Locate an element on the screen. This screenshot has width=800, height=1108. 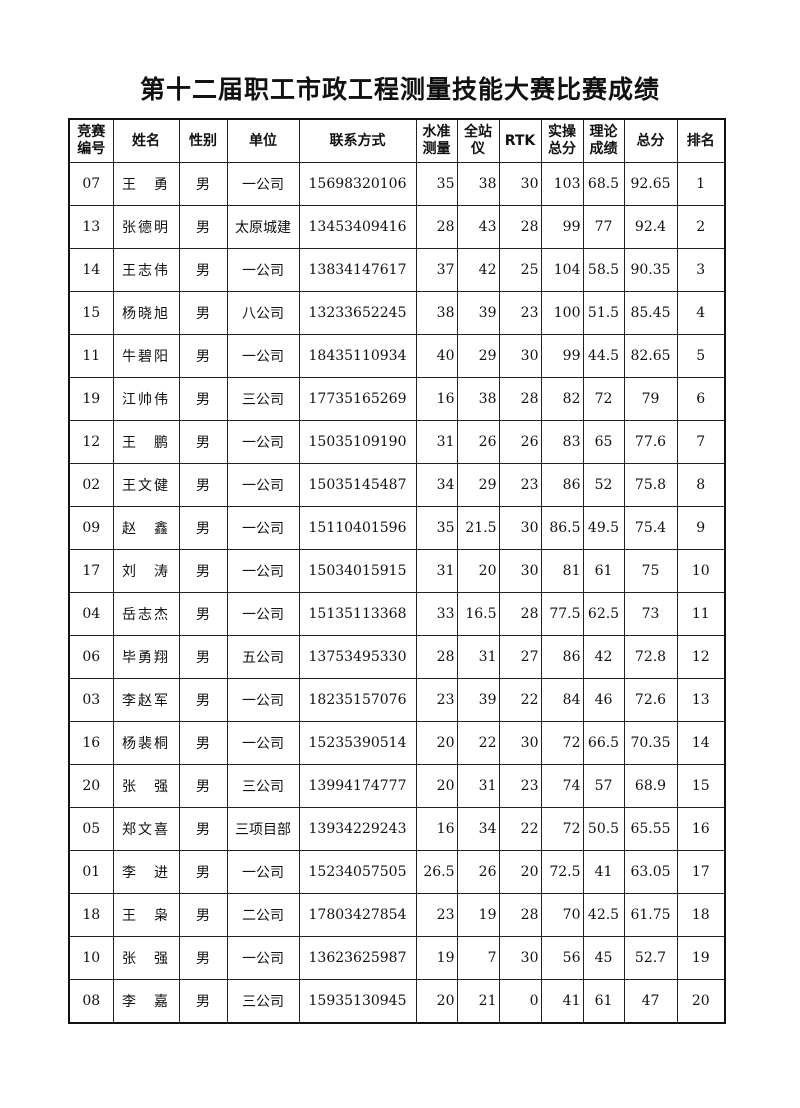
cell-total-score: 72.6 is located at coordinates (650, 700).